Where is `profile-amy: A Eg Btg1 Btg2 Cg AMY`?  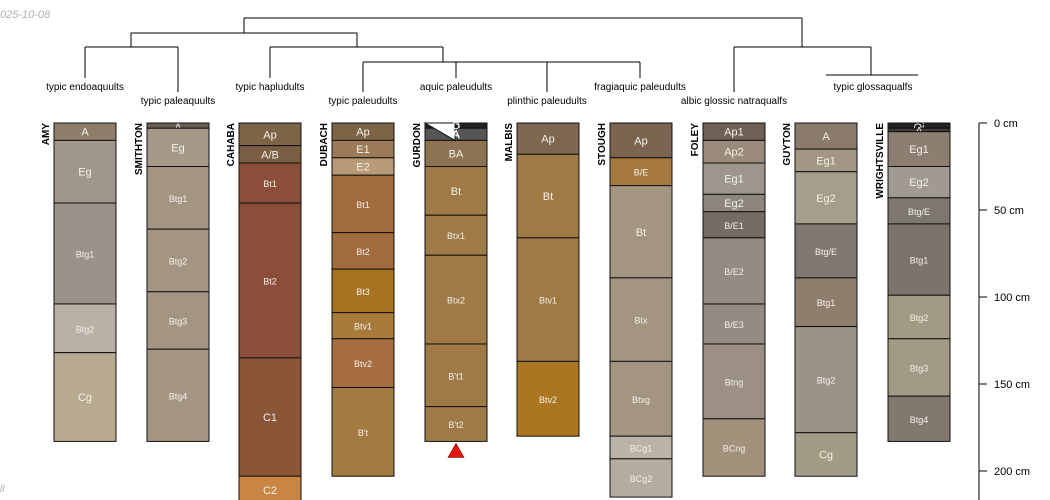
profile-amy: A Eg Btg1 Btg2 Cg AMY is located at coordinates (79, 282).